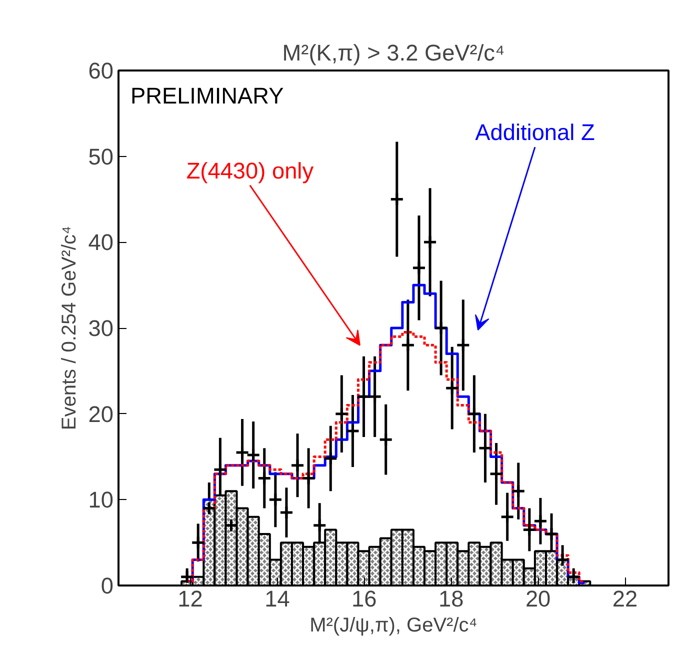 The image size is (677, 653). I want to click on x-tick-label: 20, so click(538, 599).